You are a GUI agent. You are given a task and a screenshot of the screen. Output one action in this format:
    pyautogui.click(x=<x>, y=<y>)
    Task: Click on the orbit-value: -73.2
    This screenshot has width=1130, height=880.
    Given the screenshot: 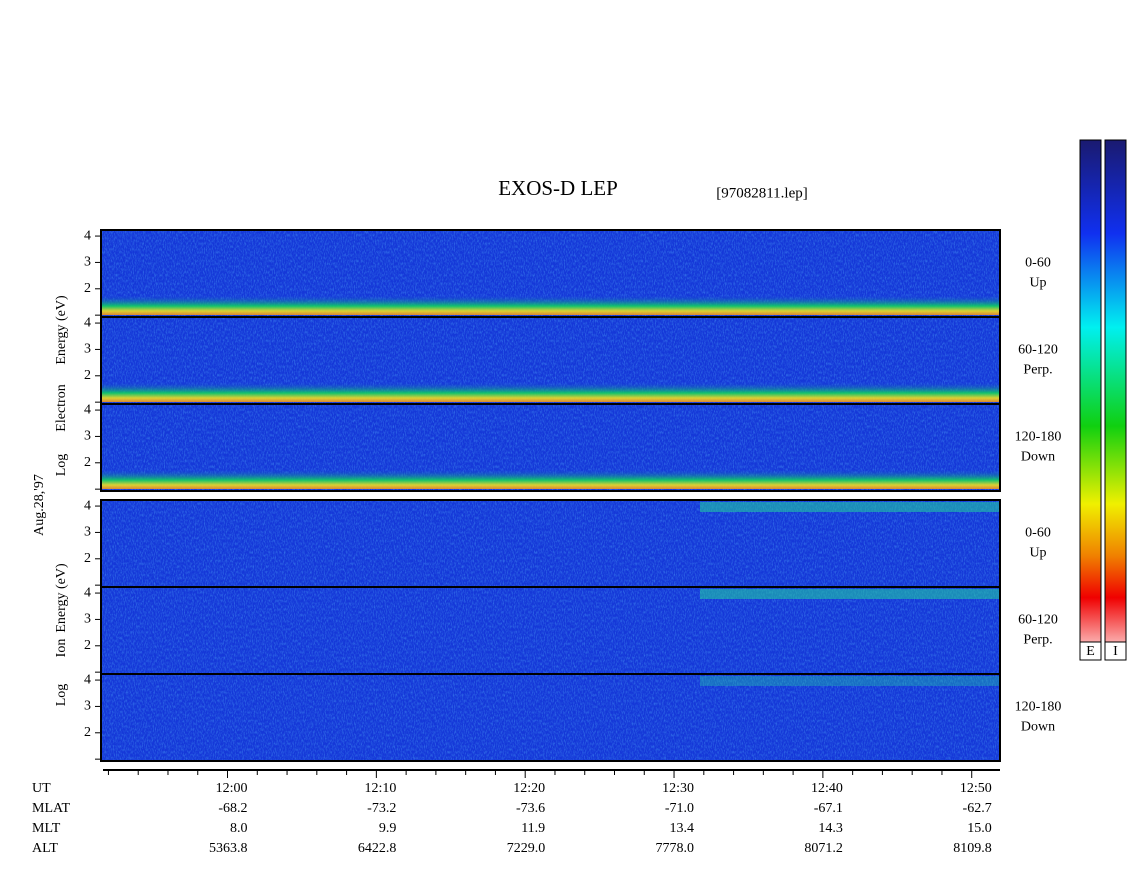 What is the action you would take?
    pyautogui.click(x=381, y=808)
    